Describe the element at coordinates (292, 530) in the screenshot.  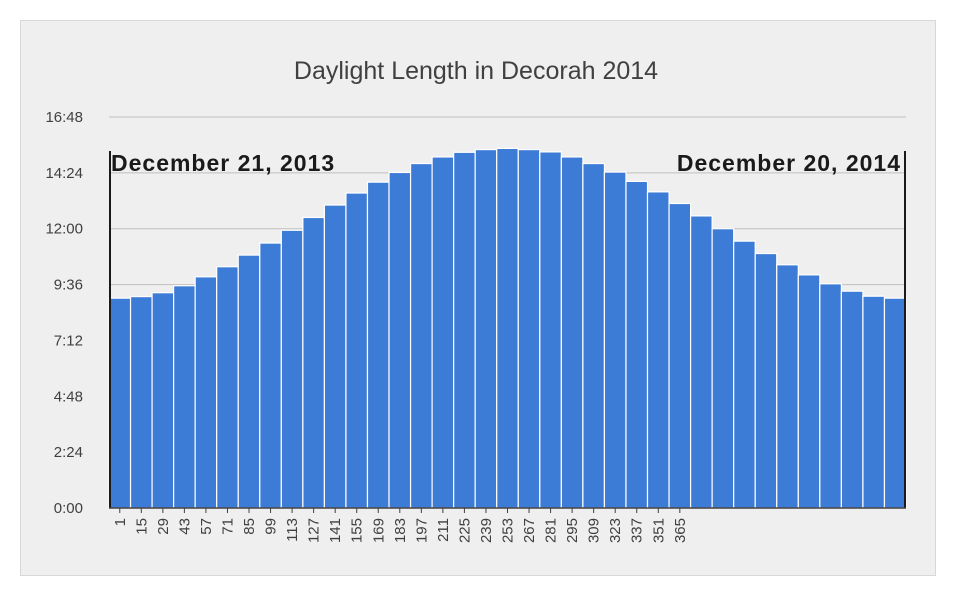
I see `x-tick-label: 113` at that location.